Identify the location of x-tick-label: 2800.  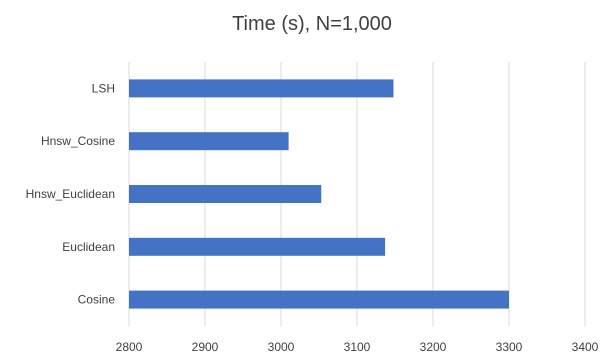
(129, 346).